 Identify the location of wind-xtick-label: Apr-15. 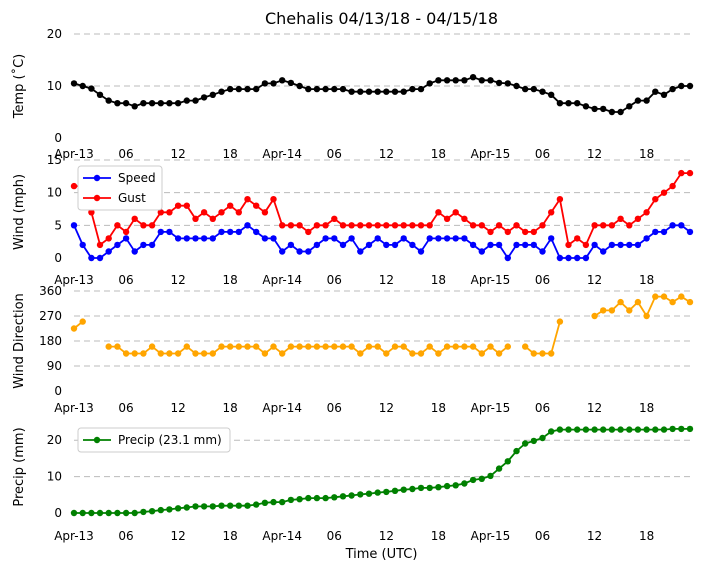
(491, 280).